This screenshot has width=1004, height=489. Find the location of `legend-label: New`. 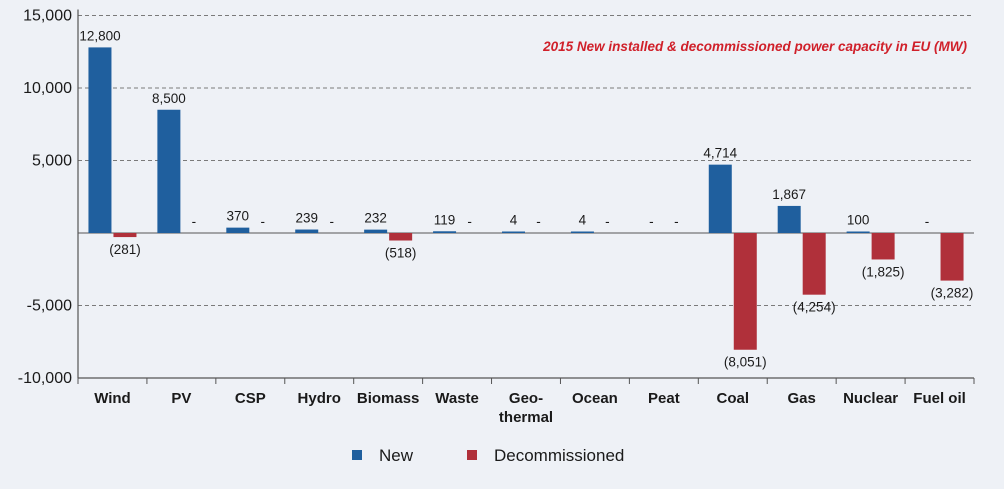

legend-label: New is located at coordinates (396, 455).